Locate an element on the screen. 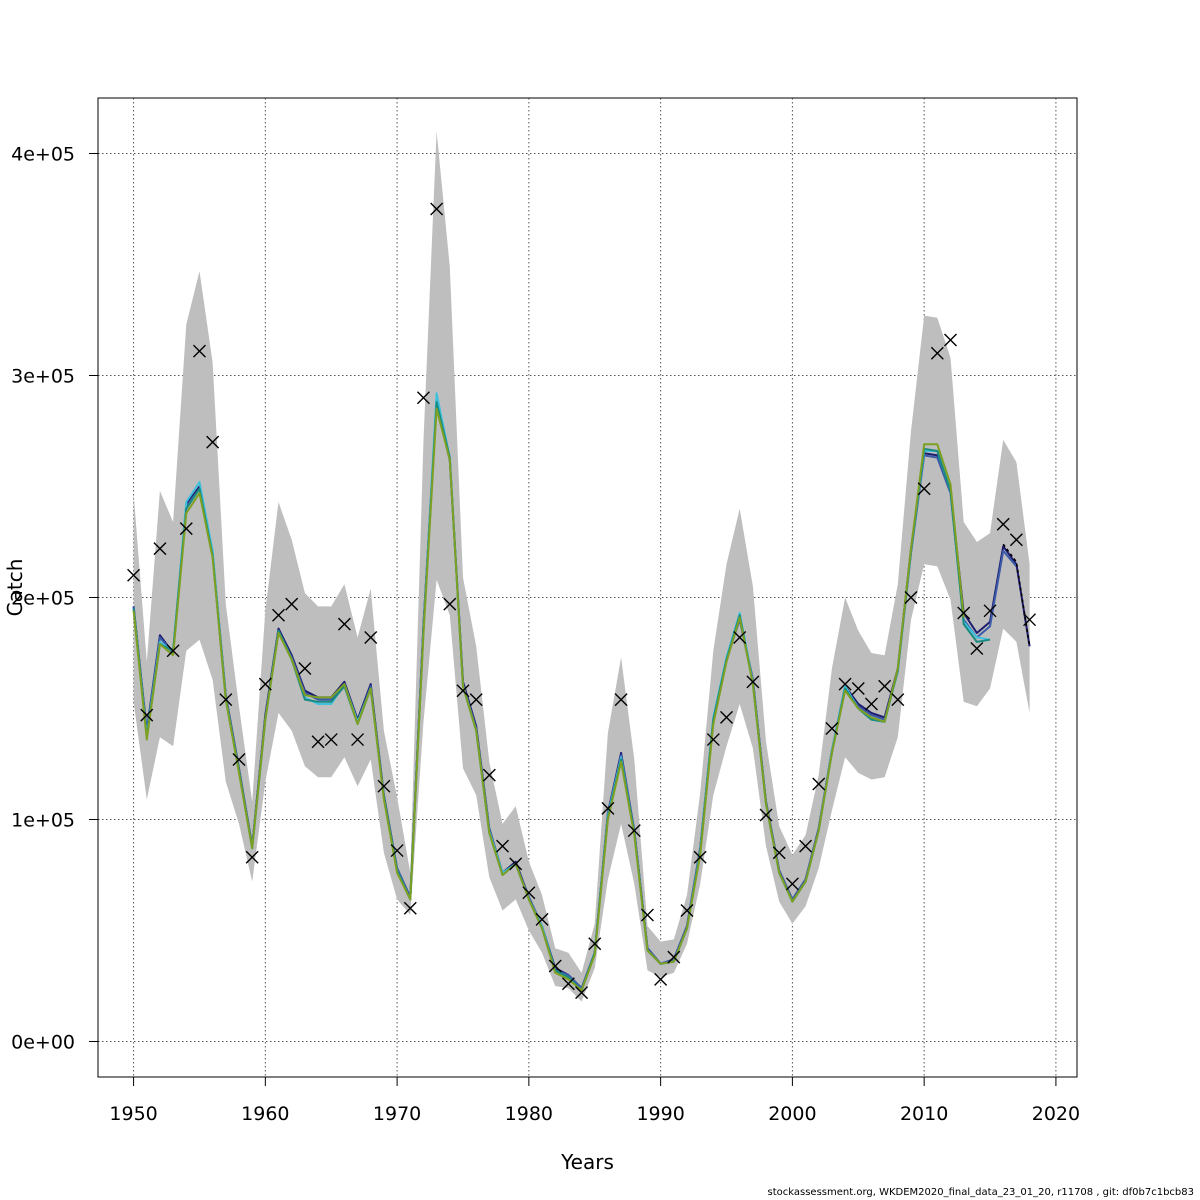  x-tick-label: 1960 is located at coordinates (265, 1114).